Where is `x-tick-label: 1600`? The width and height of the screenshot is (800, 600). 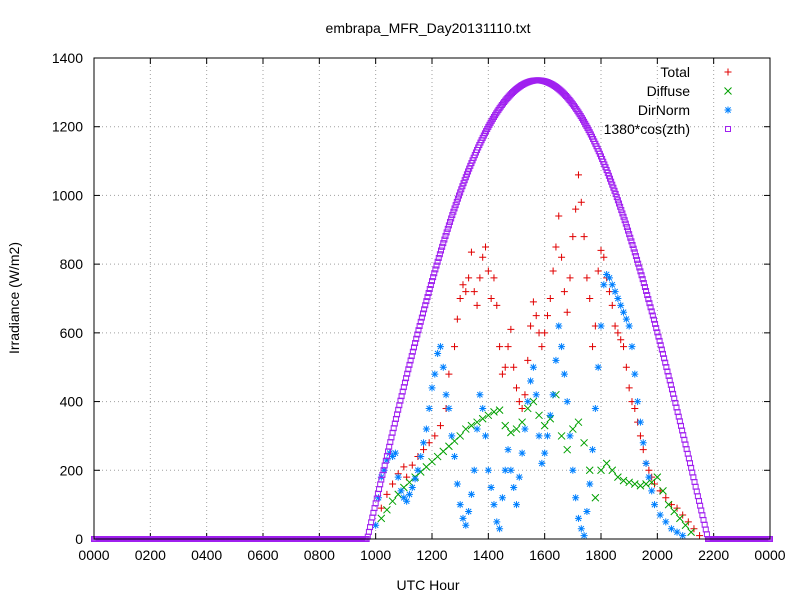
x-tick-label: 1600 is located at coordinates (544, 555).